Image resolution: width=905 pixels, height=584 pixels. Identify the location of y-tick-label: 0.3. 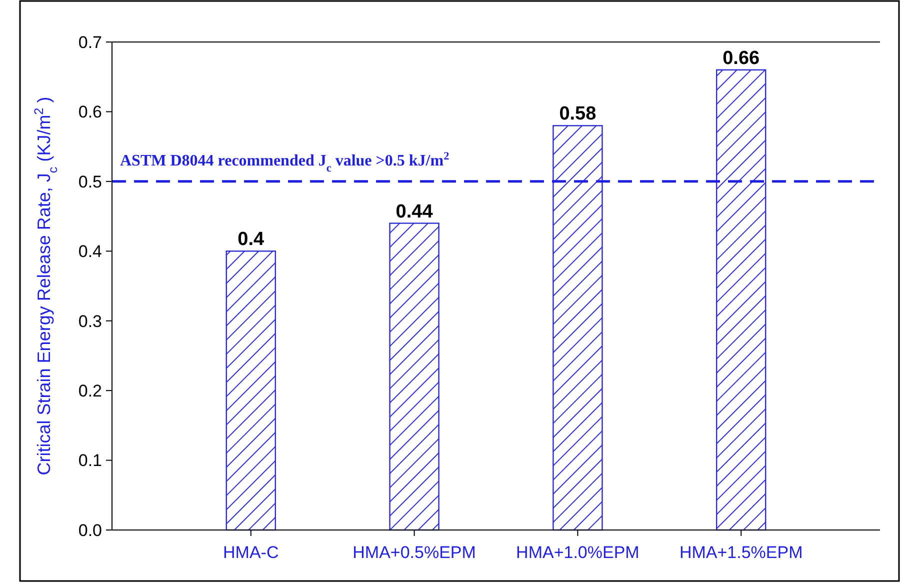
(90, 321).